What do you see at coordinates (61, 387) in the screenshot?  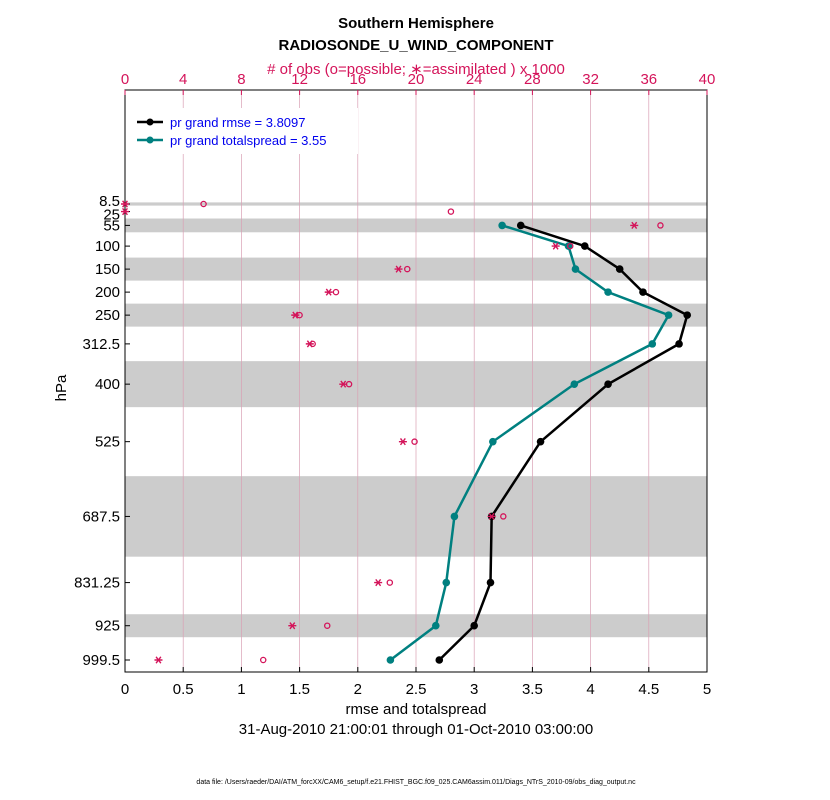 I see `y-axis-label: hPa` at bounding box center [61, 387].